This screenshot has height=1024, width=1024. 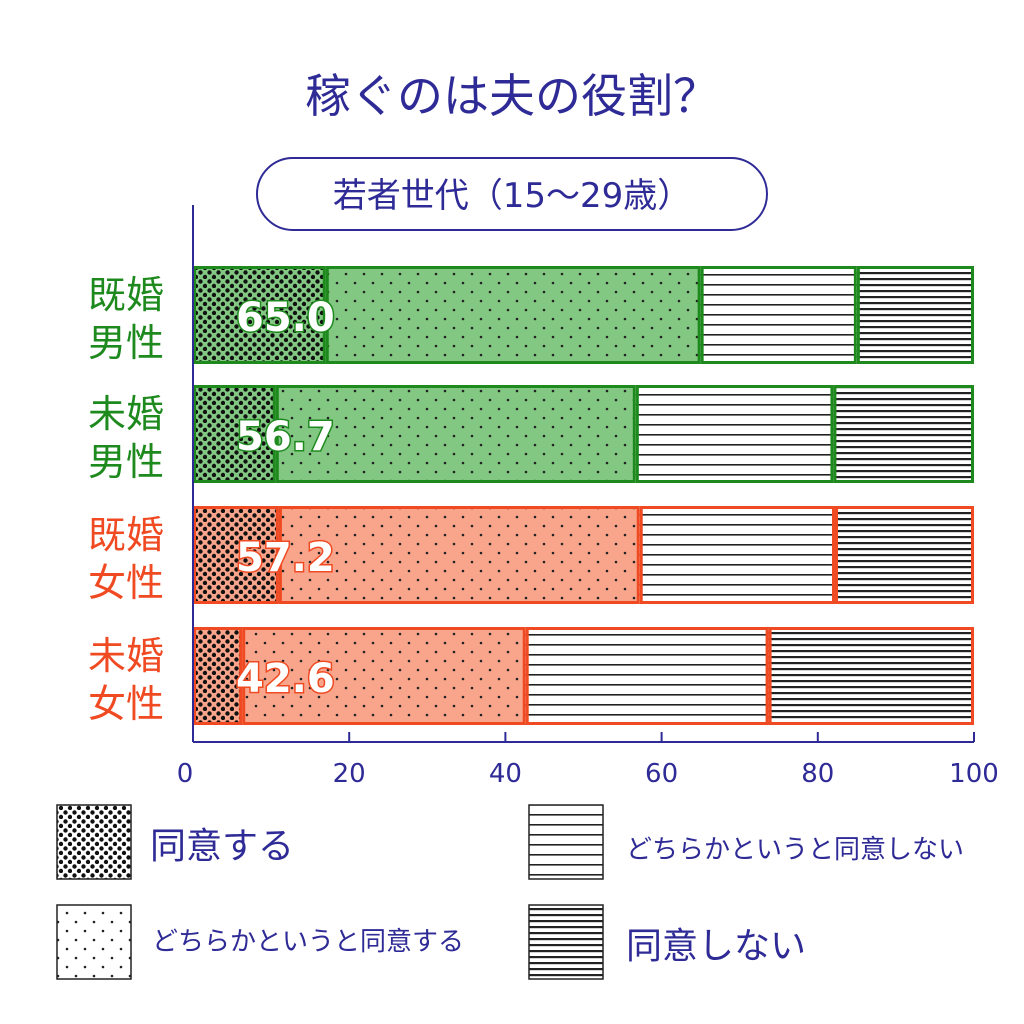 I want to click on legend-item: どちらかというと同意しない, so click(x=746, y=842).